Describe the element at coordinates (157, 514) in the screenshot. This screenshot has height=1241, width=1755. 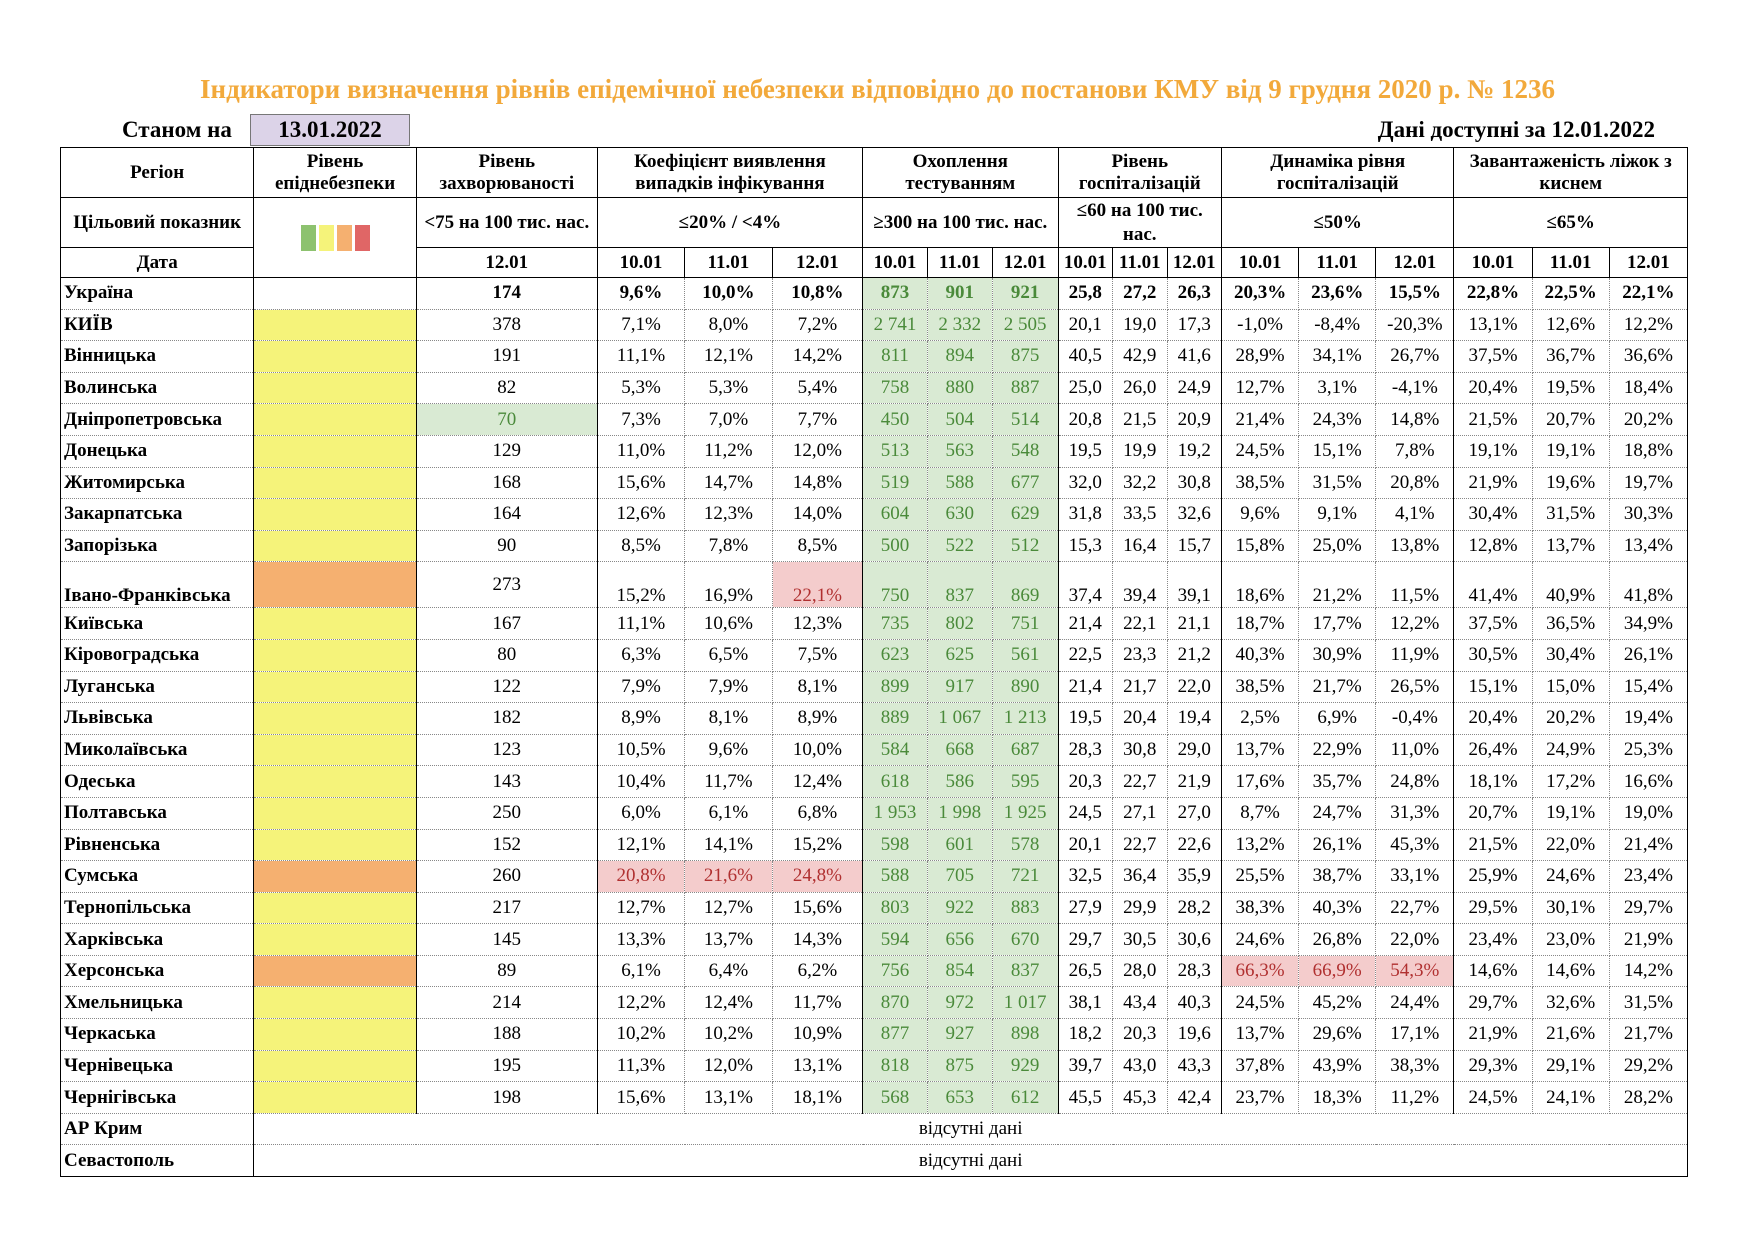
I see `region-name: Закарпатська` at that location.